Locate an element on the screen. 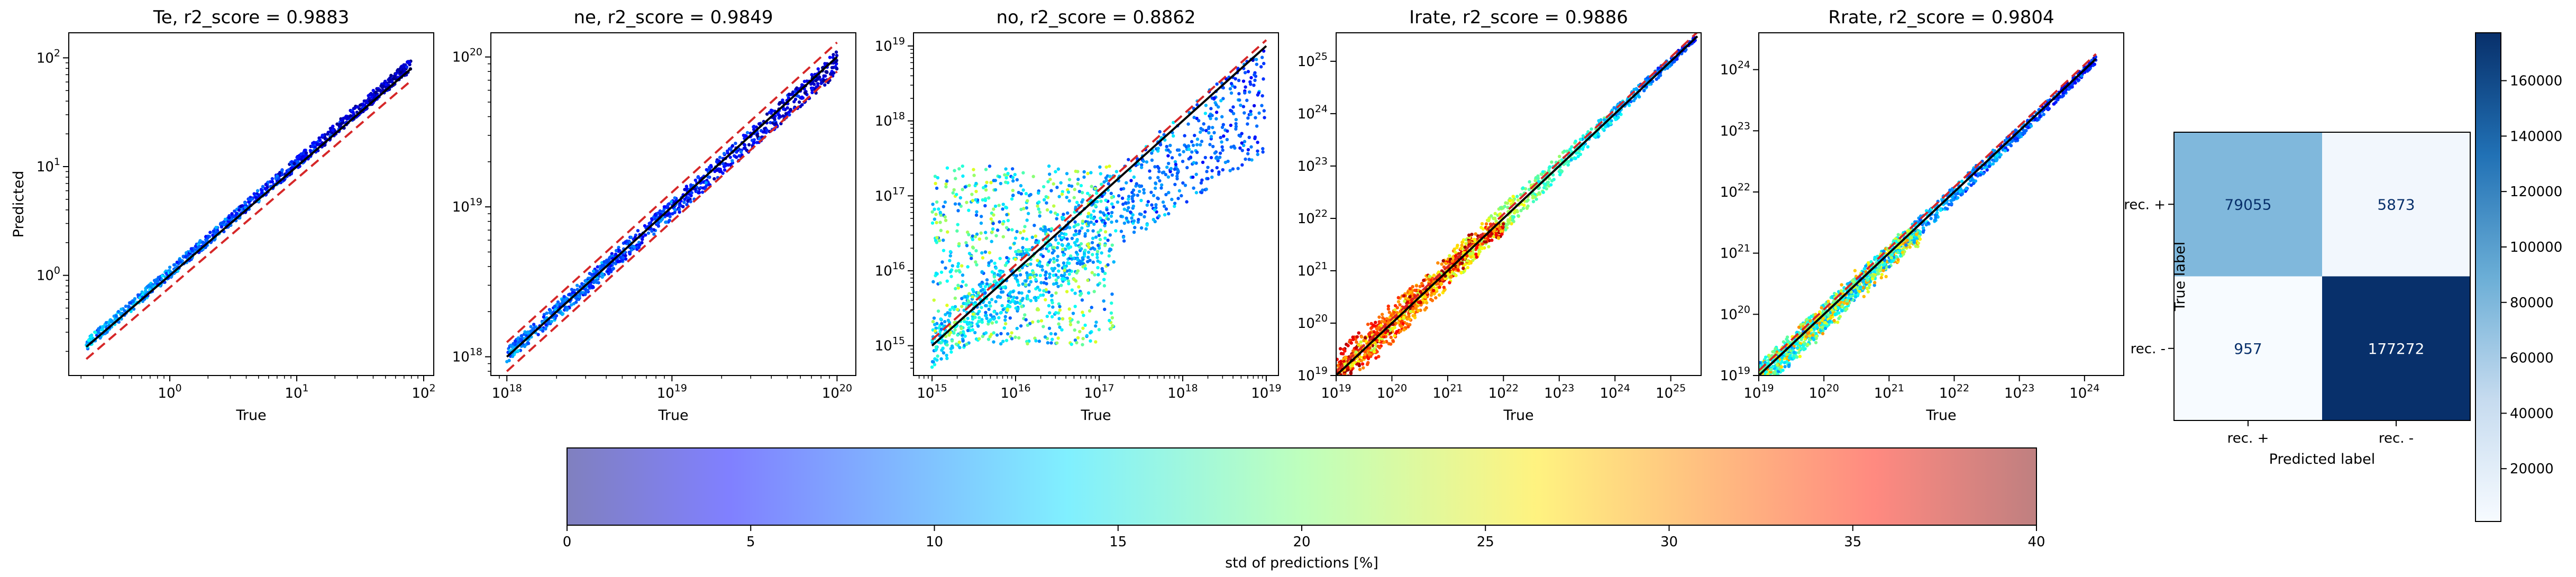 The width and height of the screenshot is (2576, 577). y-tick-label: 1017 is located at coordinates (890, 195).